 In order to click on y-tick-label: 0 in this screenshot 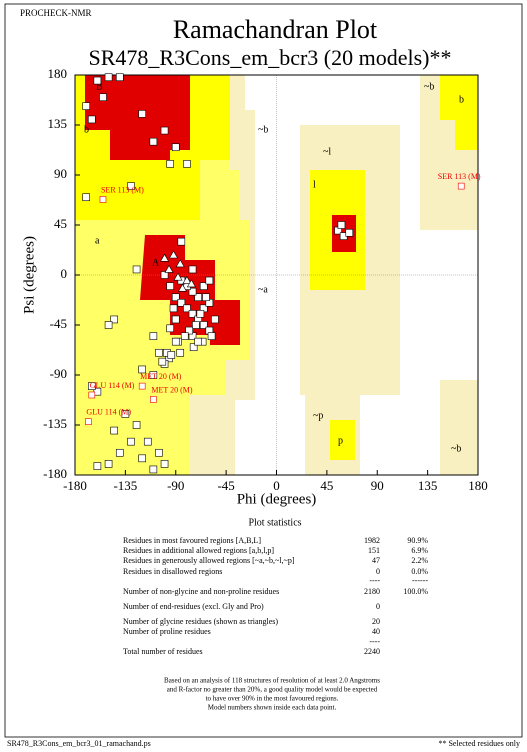, I will do `click(64, 273)`.